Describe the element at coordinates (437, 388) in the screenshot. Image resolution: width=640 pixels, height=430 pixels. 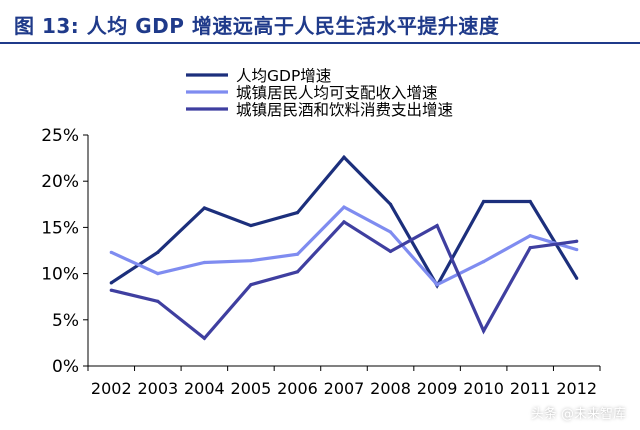
I see `x-tick-label: 2009` at that location.